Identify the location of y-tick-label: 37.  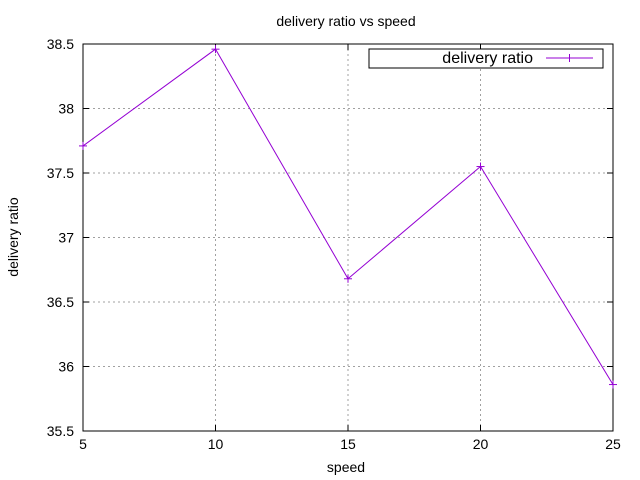
(66, 238).